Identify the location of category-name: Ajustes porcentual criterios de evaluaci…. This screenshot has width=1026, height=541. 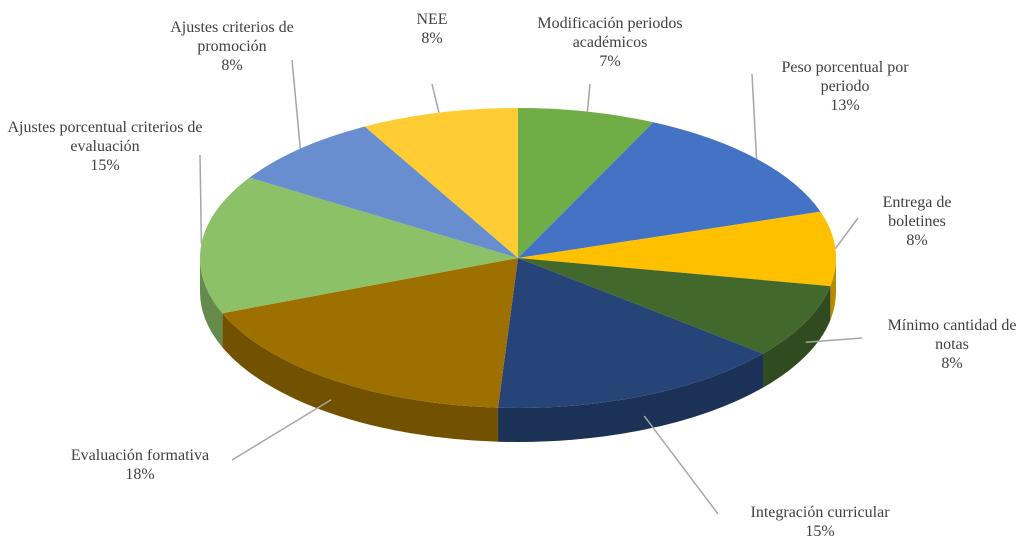
(105, 137).